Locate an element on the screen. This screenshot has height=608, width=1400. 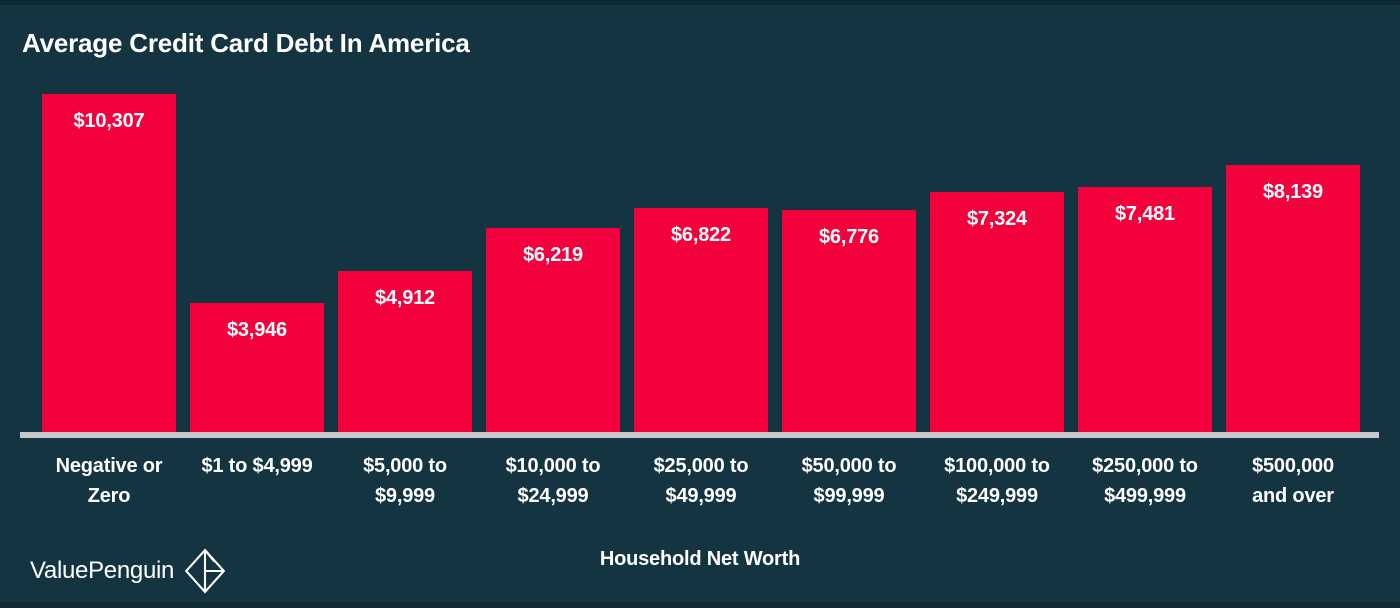
bar-value-label: $7,481 is located at coordinates (1145, 214).